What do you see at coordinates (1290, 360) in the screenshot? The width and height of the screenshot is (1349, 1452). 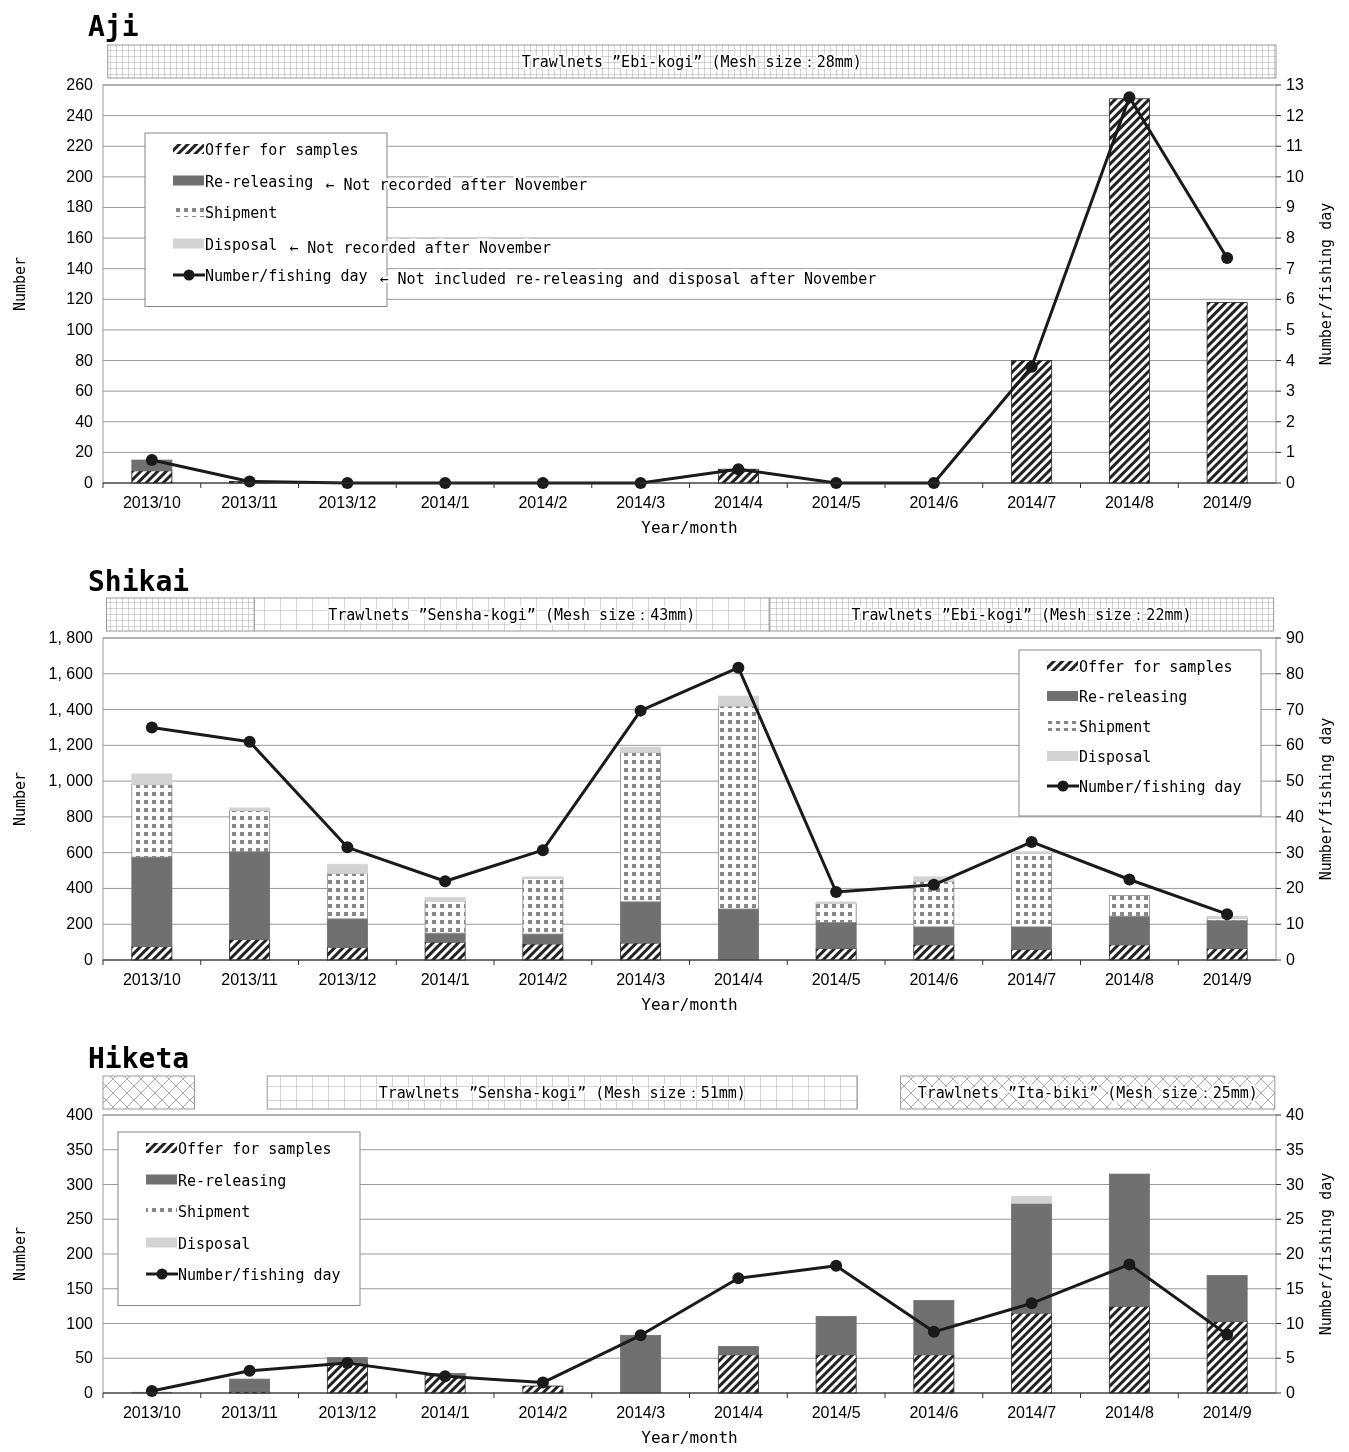 I see `y2-tick-label: 4` at bounding box center [1290, 360].